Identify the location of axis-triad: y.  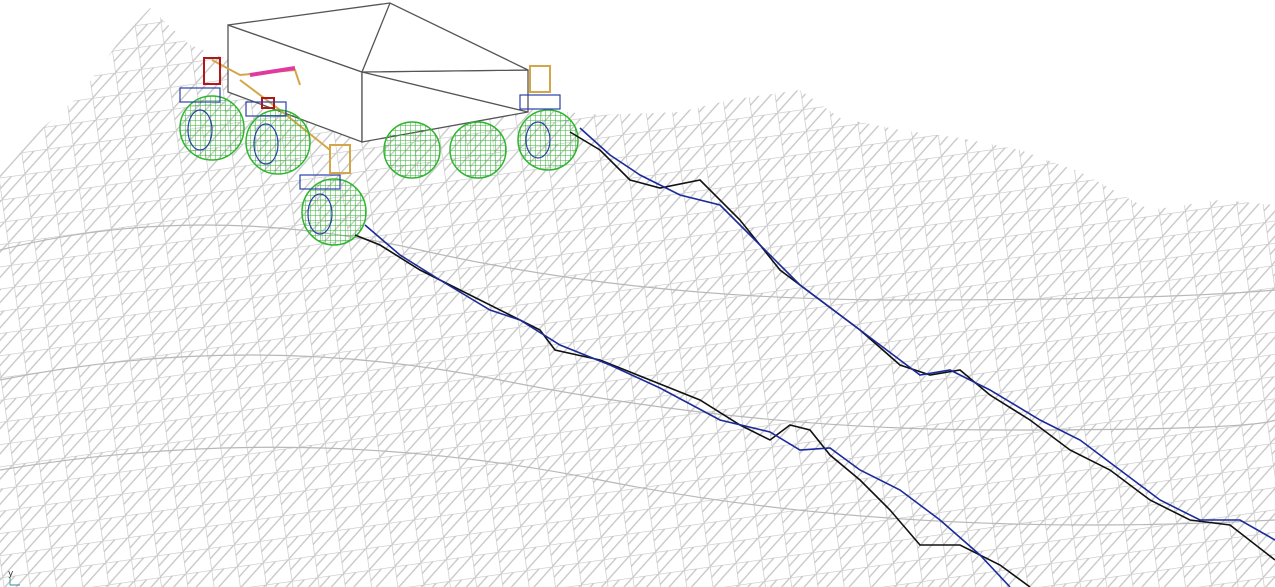
(14, 577).